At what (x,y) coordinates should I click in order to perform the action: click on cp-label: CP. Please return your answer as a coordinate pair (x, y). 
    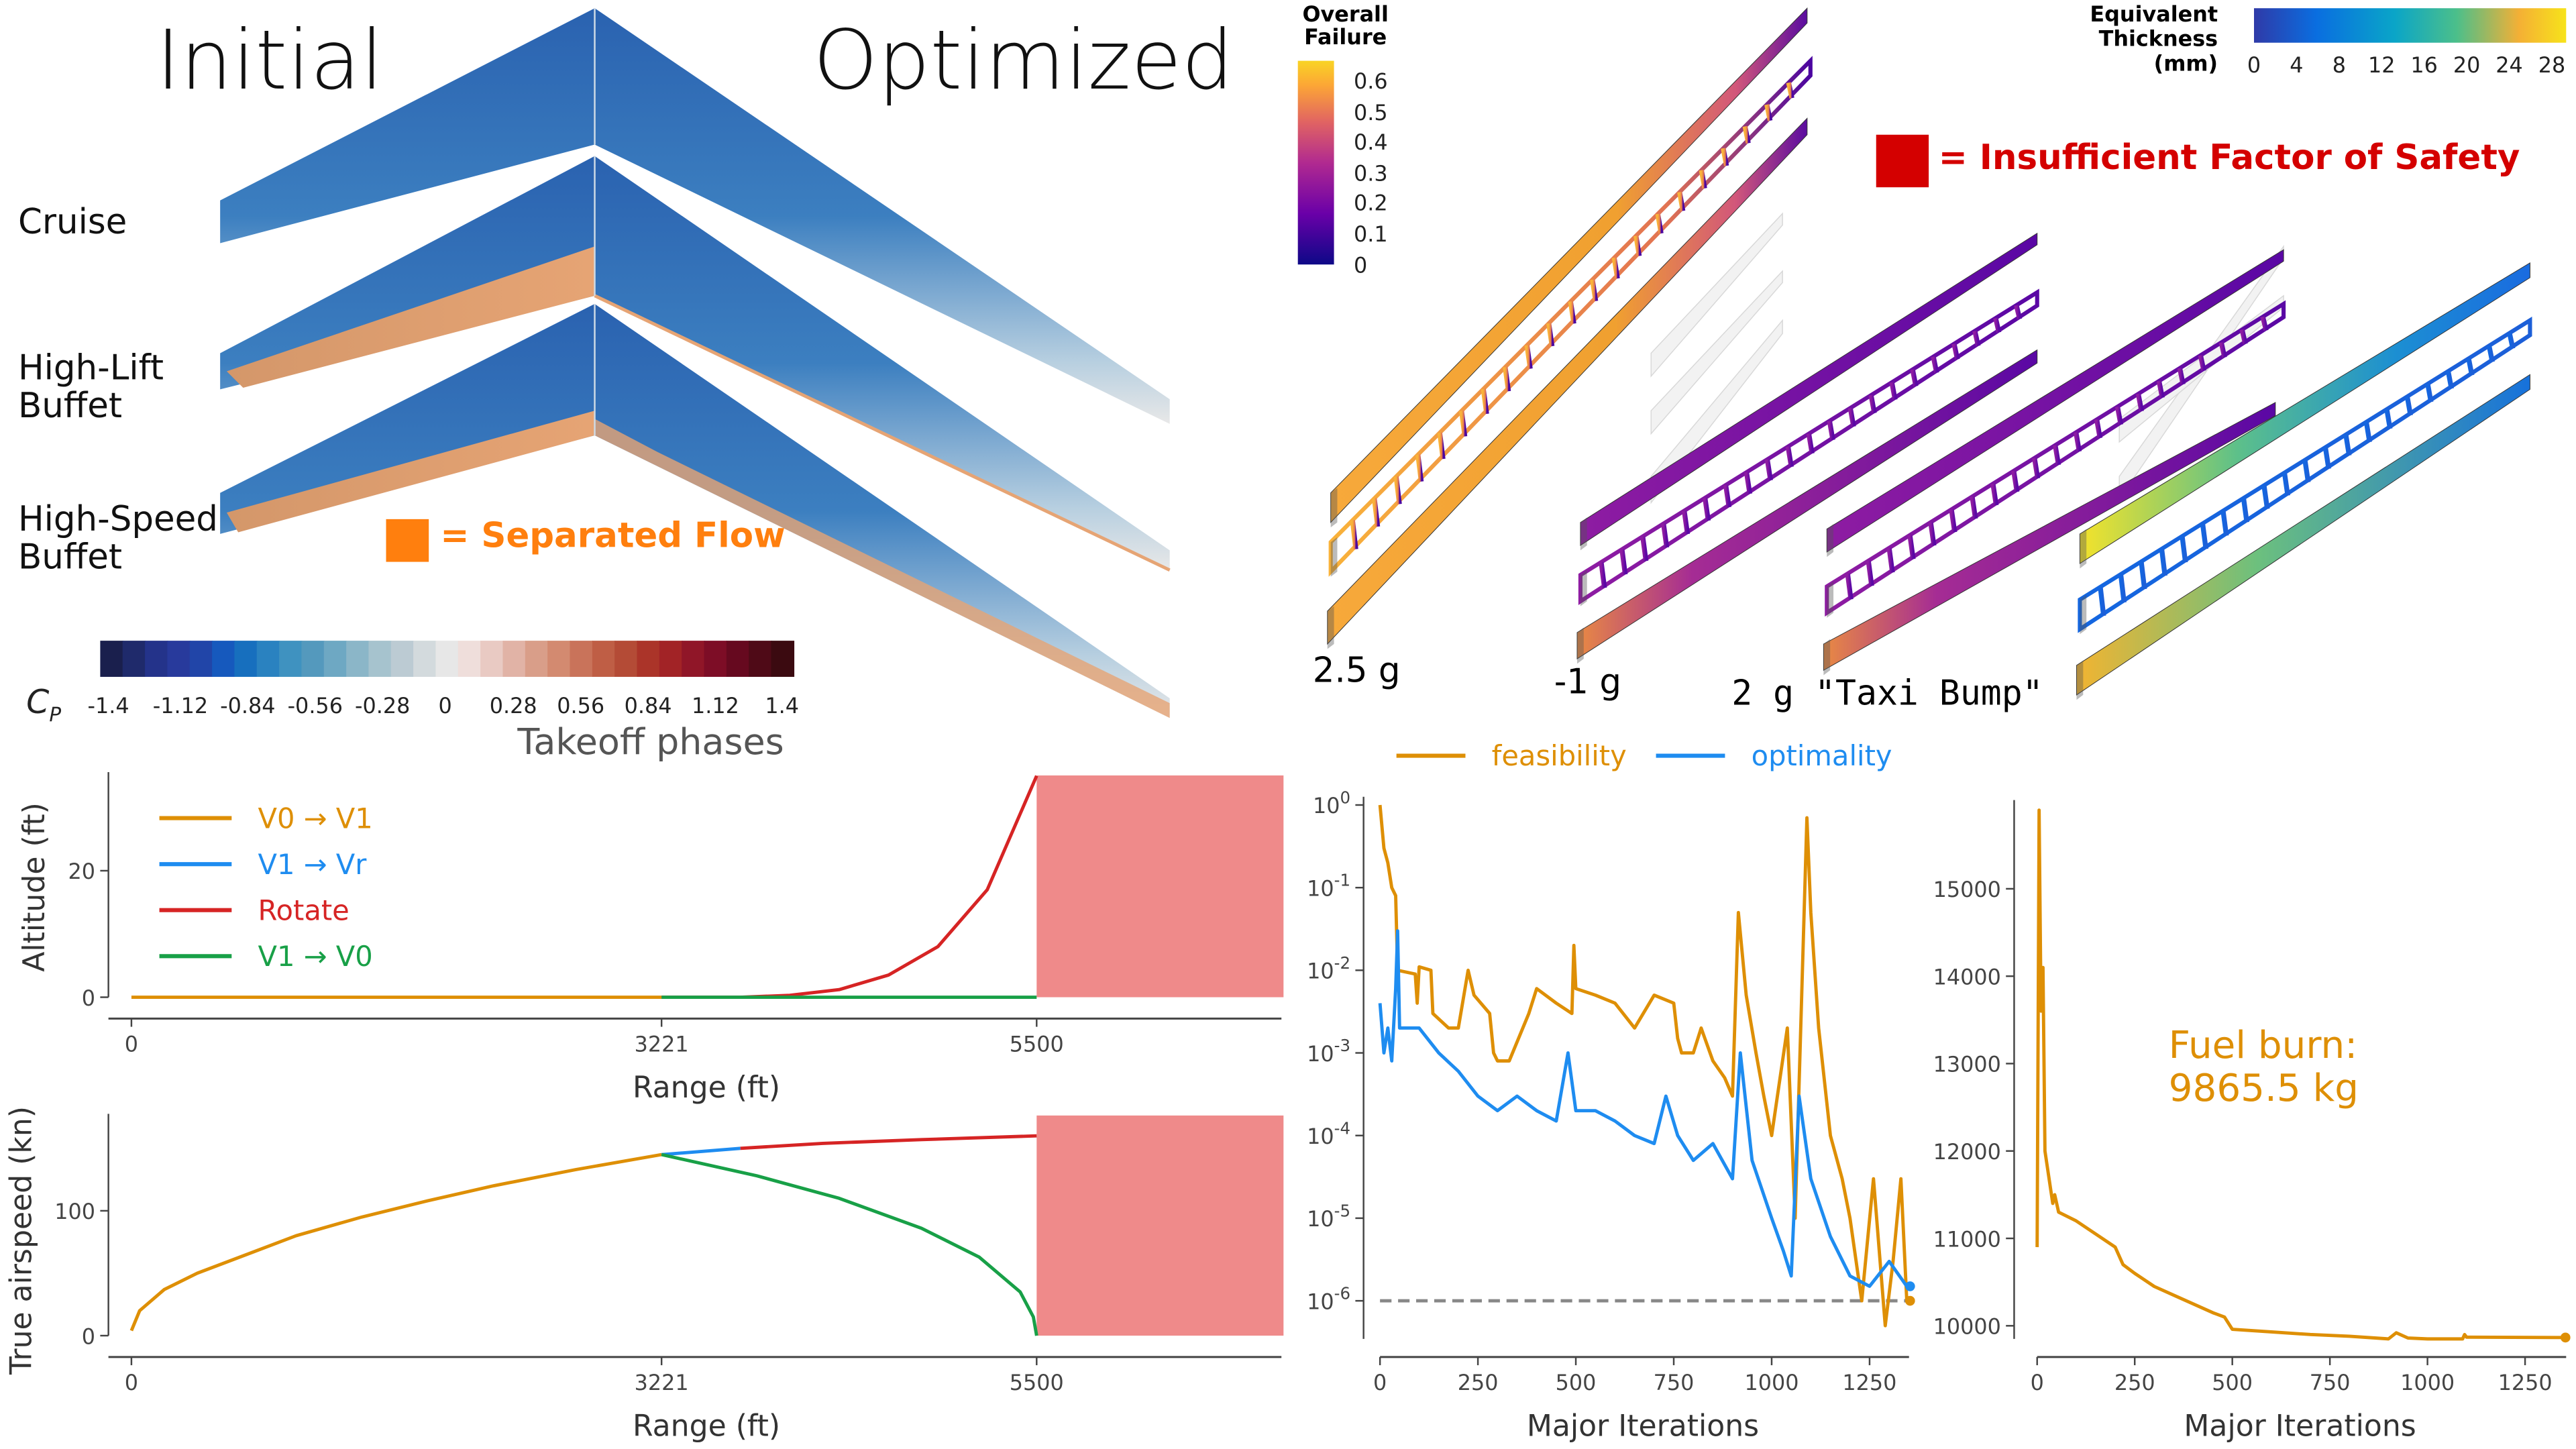
    Looking at the image, I should click on (43, 704).